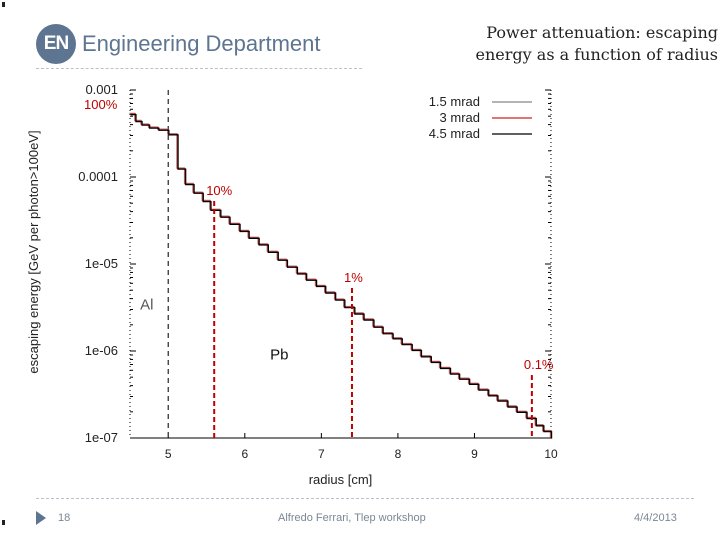  What do you see at coordinates (460, 117) in the screenshot?
I see `legend-label: 3 mrad` at bounding box center [460, 117].